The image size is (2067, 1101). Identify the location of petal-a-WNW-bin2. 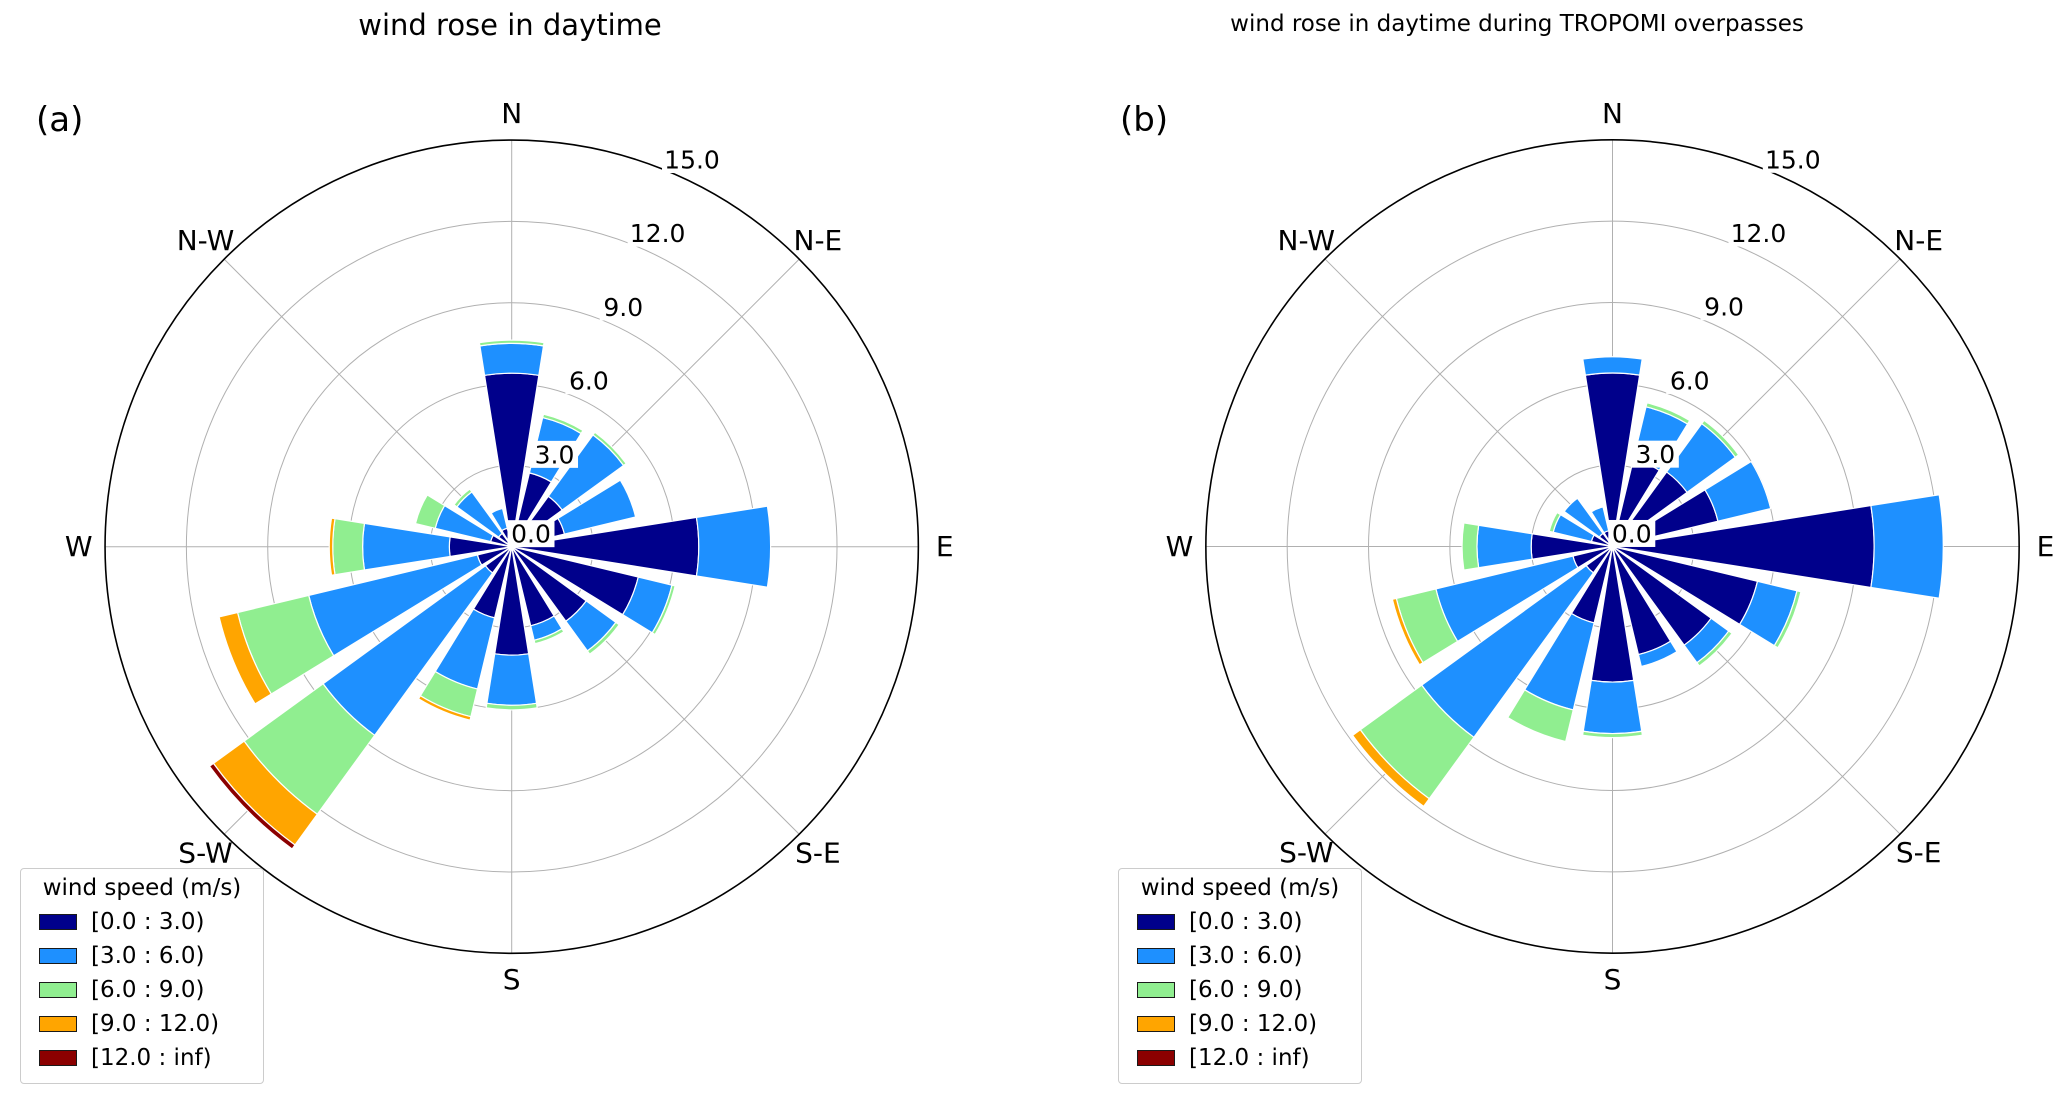
(430, 511).